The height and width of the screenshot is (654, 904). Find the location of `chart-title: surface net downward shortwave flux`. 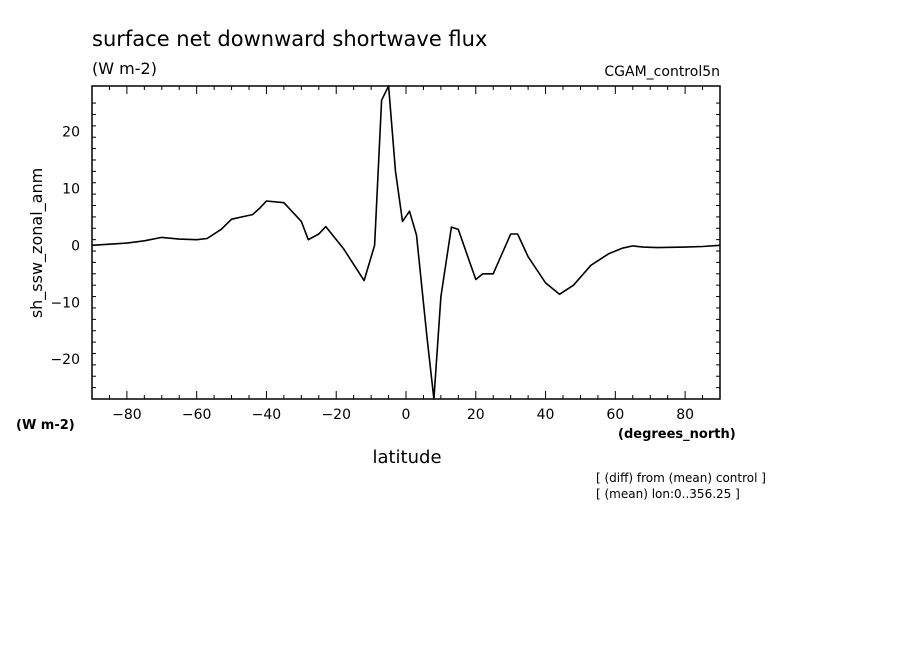

chart-title: surface net downward shortwave flux is located at coordinates (289, 39).